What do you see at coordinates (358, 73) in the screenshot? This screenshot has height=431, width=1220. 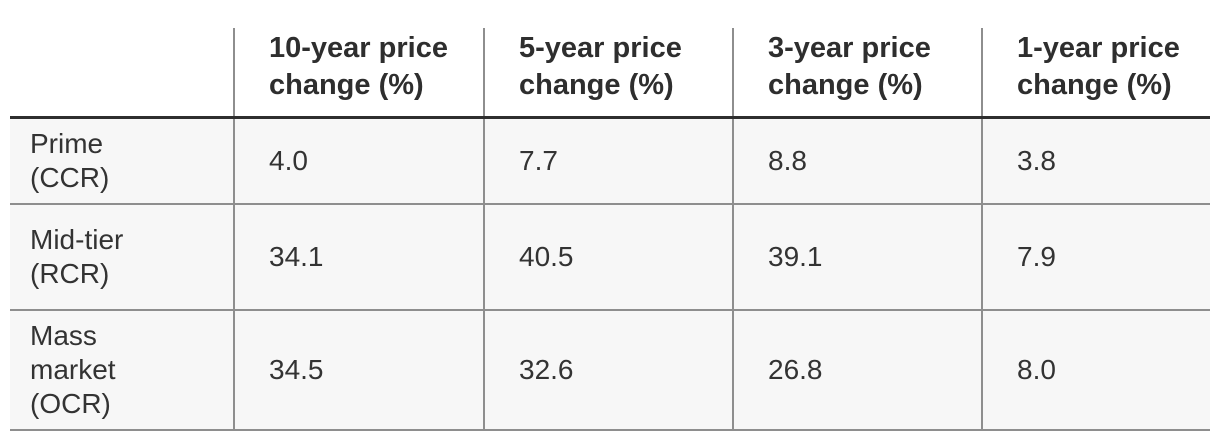 I see `column-header-10-year: 10-year price change (%)` at bounding box center [358, 73].